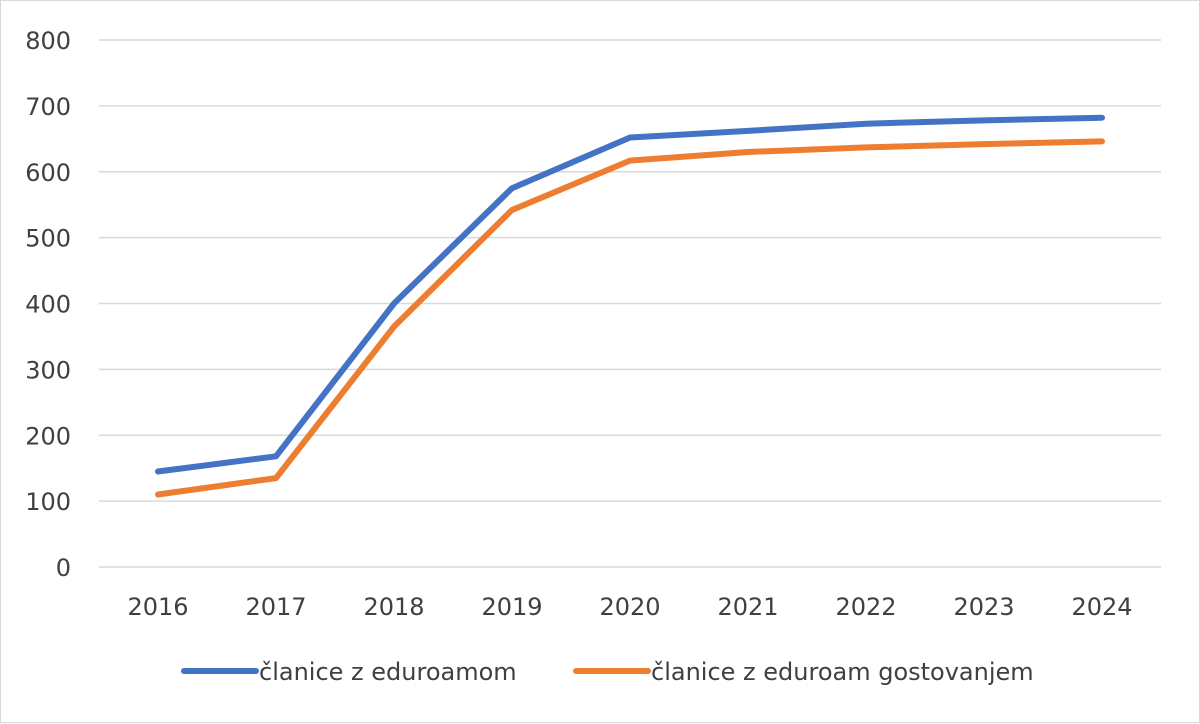 This screenshot has height=724, width=1200. What do you see at coordinates (388, 672) in the screenshot?
I see `legend-label-clanice-z-eduroamom: članice z eduroamom` at bounding box center [388, 672].